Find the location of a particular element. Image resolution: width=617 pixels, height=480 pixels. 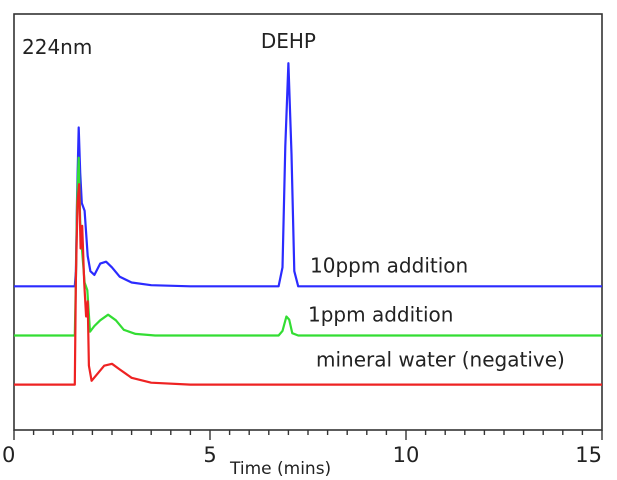

x-tick-label: 10 is located at coordinates (406, 455).